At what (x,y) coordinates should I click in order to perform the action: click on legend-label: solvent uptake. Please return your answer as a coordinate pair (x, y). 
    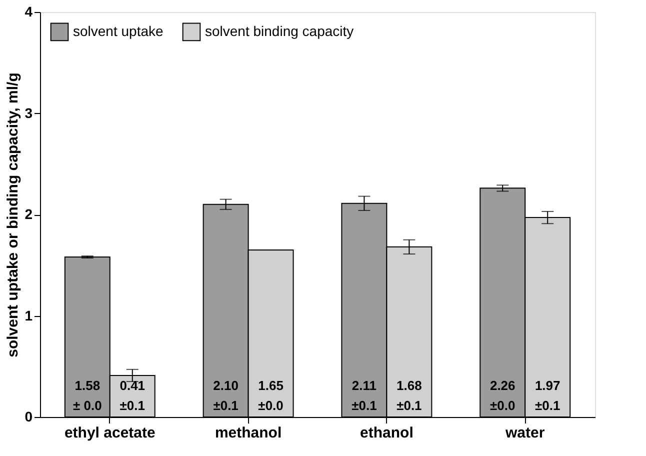
    Looking at the image, I should click on (118, 30).